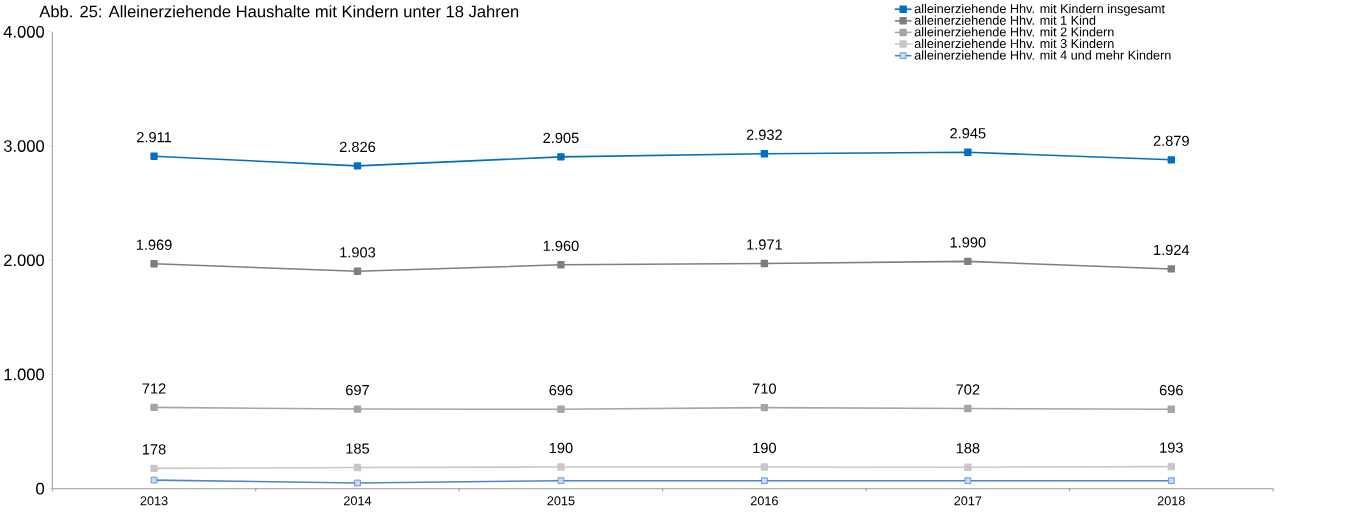 The image size is (1367, 525). What do you see at coordinates (357, 390) in the screenshot?
I see `data-label: 697` at bounding box center [357, 390].